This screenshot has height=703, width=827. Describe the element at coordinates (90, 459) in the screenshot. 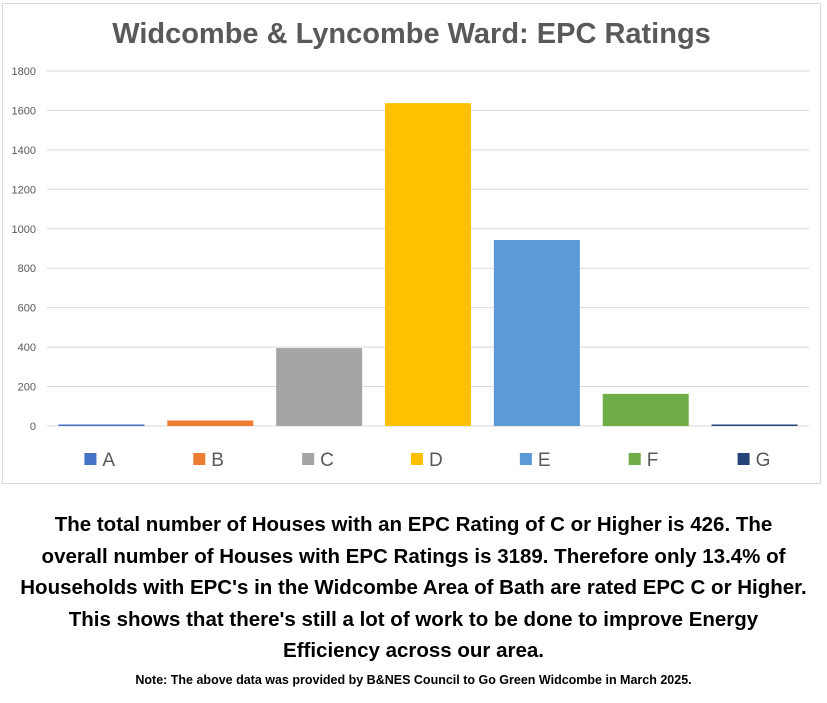

I see `legend-swatch-a` at that location.